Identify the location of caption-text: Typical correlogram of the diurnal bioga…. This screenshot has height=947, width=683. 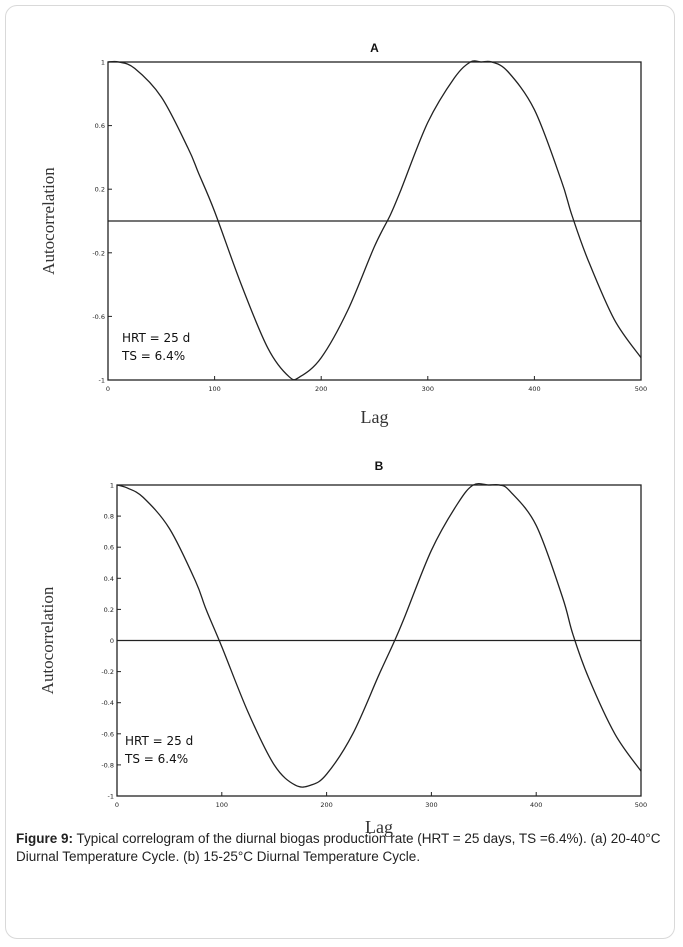
(338, 847).